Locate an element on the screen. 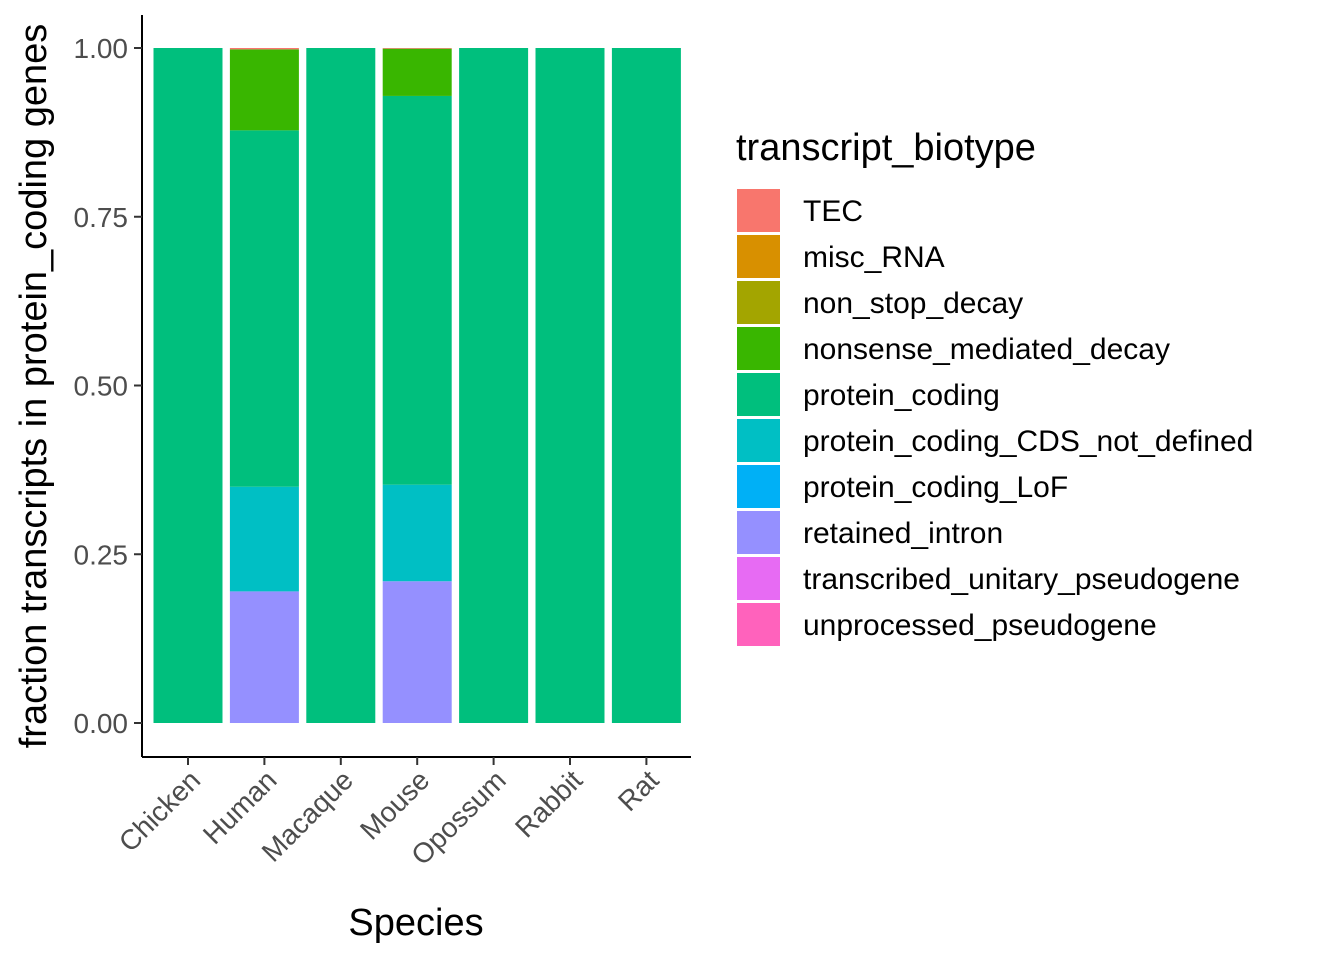  y-tick-label: 1.00 is located at coordinates (101, 48).